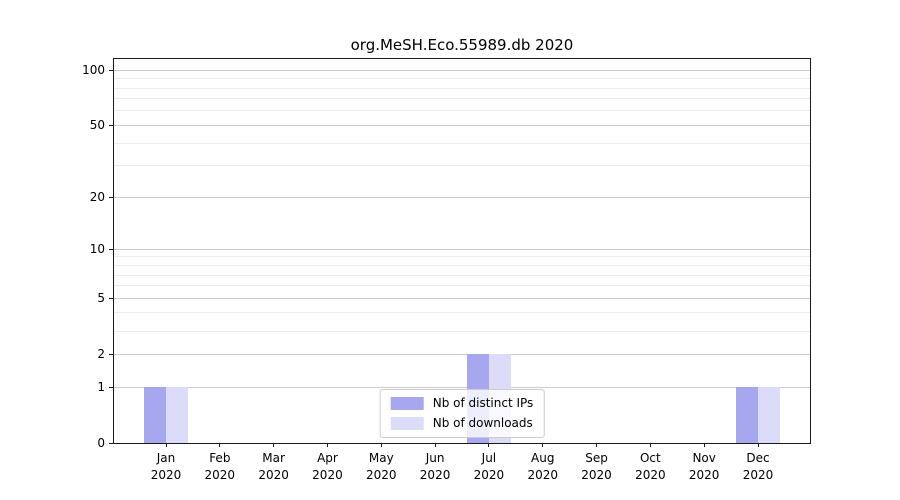  Describe the element at coordinates (381, 445) in the screenshot. I see `x-tick-may` at that location.